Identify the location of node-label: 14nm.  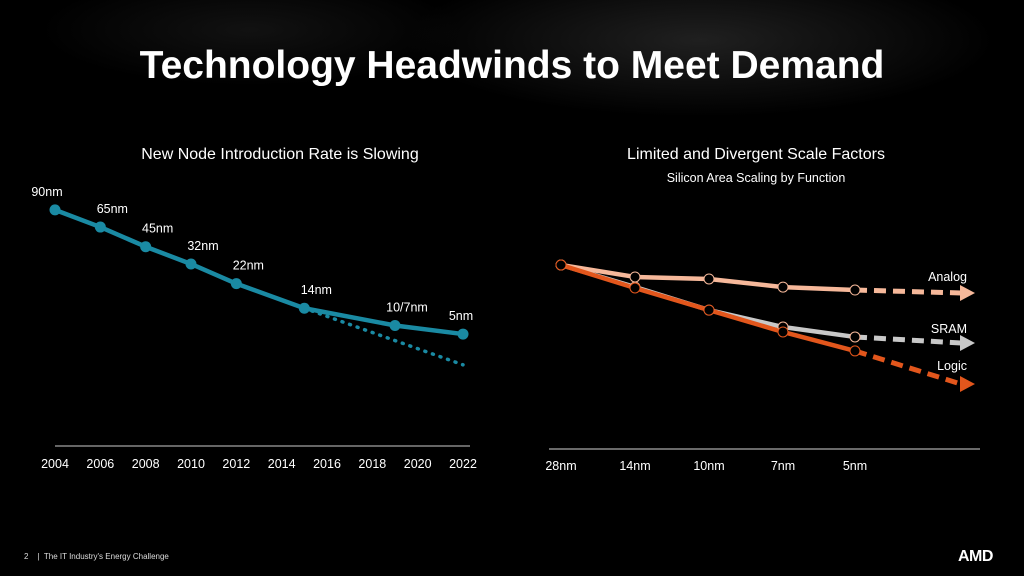
(316, 290).